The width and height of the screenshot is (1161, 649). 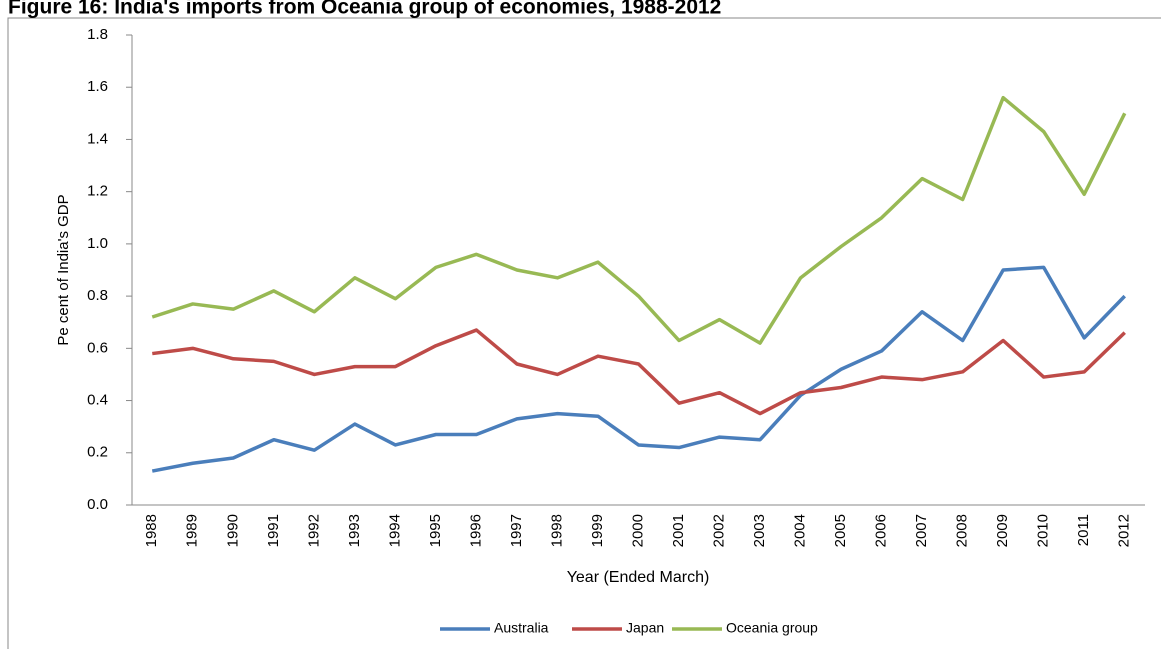 What do you see at coordinates (719, 530) in the screenshot?
I see `x-tick-label: 2002` at bounding box center [719, 530].